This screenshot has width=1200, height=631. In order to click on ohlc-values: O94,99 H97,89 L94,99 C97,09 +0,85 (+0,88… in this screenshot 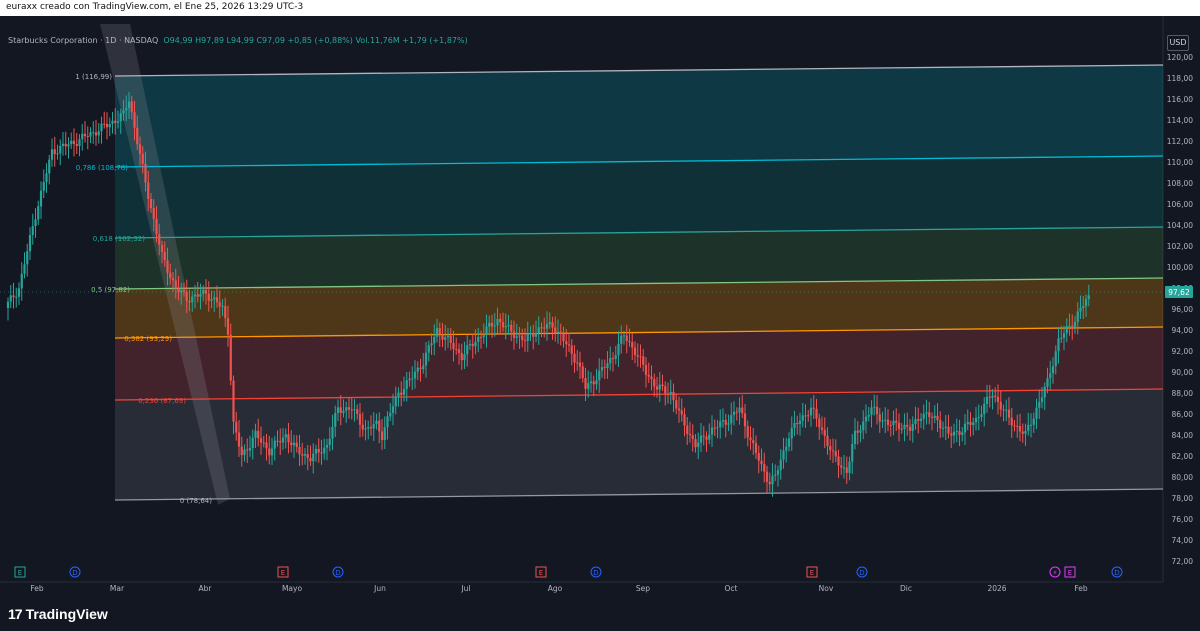, I will do `click(315, 40)`.